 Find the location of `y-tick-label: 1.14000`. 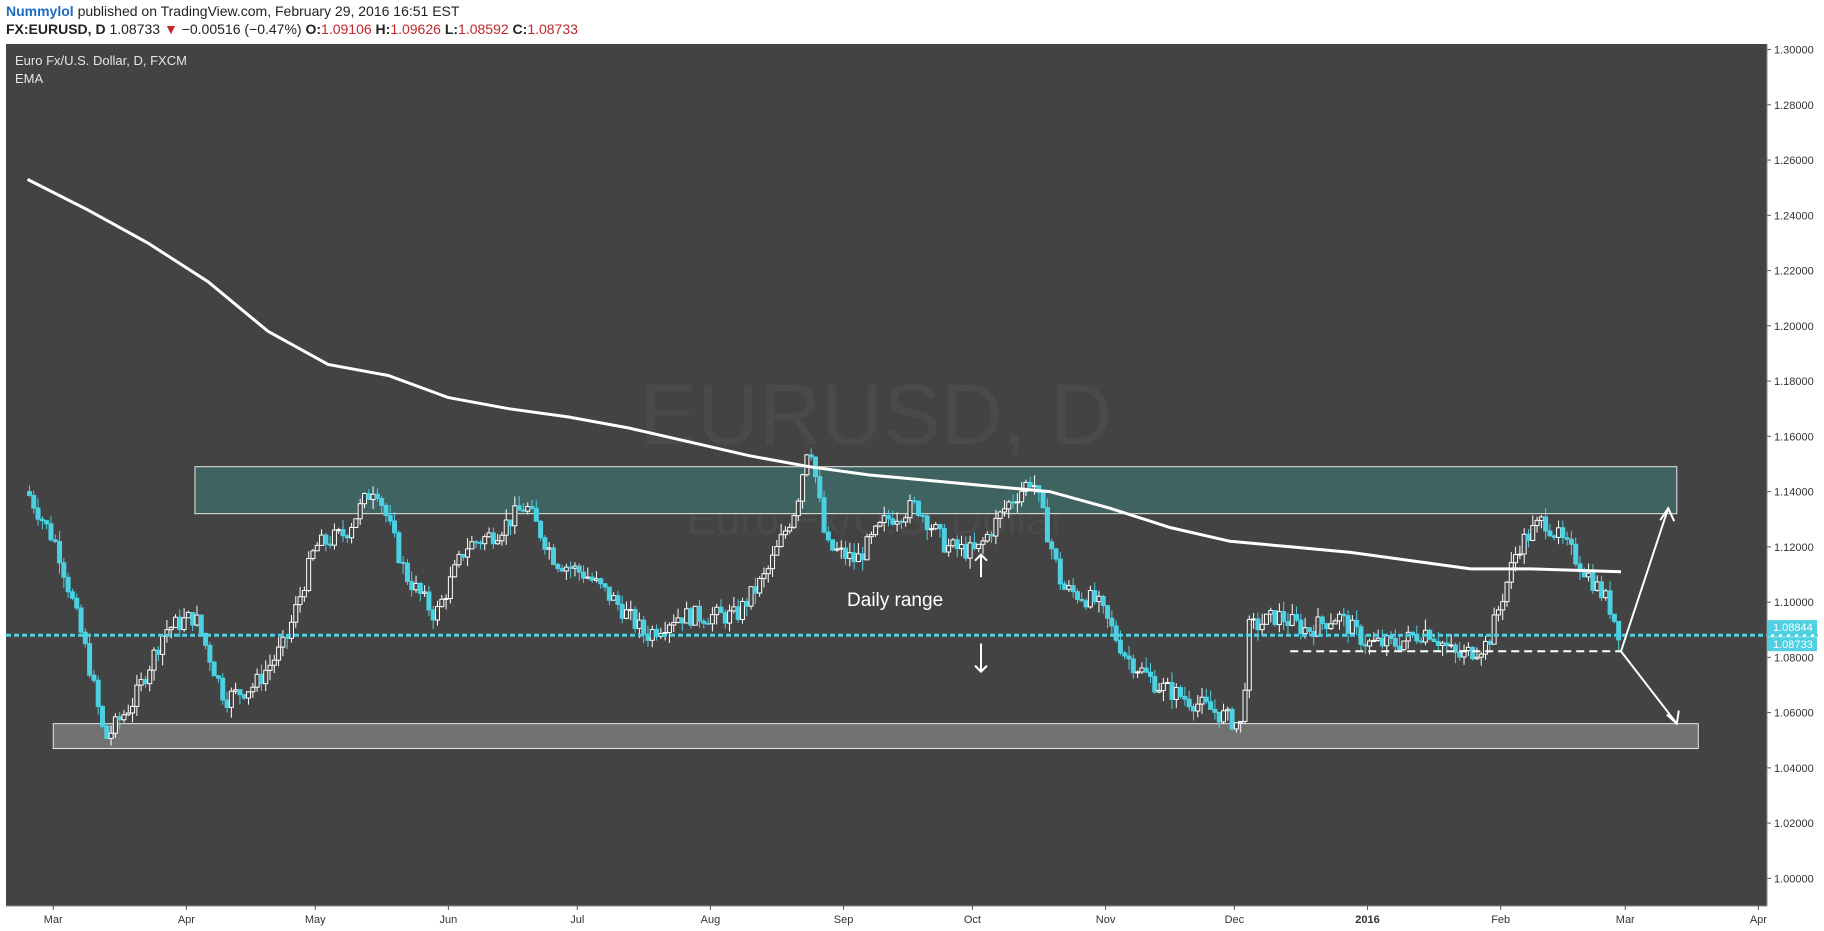

y-tick-label: 1.14000 is located at coordinates (1794, 493).